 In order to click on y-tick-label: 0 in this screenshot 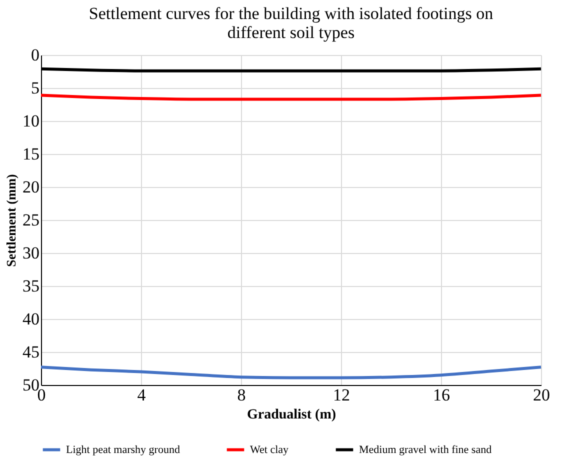, I will do `click(35, 55)`.